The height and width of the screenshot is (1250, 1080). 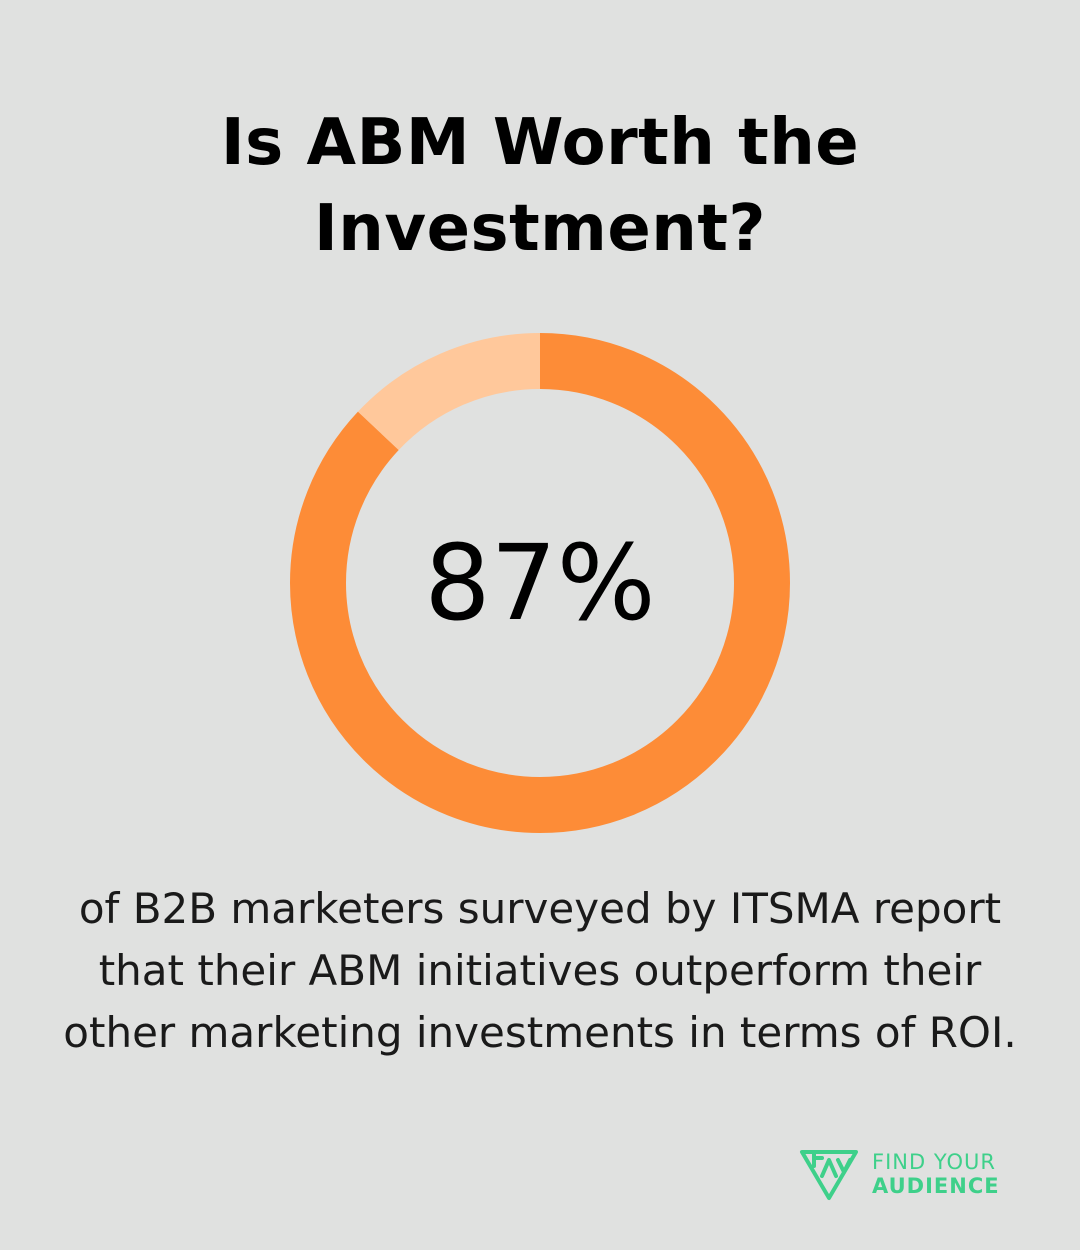 What do you see at coordinates (540, 186) in the screenshot?
I see `page-title: Is ABM Worth the Investment?` at bounding box center [540, 186].